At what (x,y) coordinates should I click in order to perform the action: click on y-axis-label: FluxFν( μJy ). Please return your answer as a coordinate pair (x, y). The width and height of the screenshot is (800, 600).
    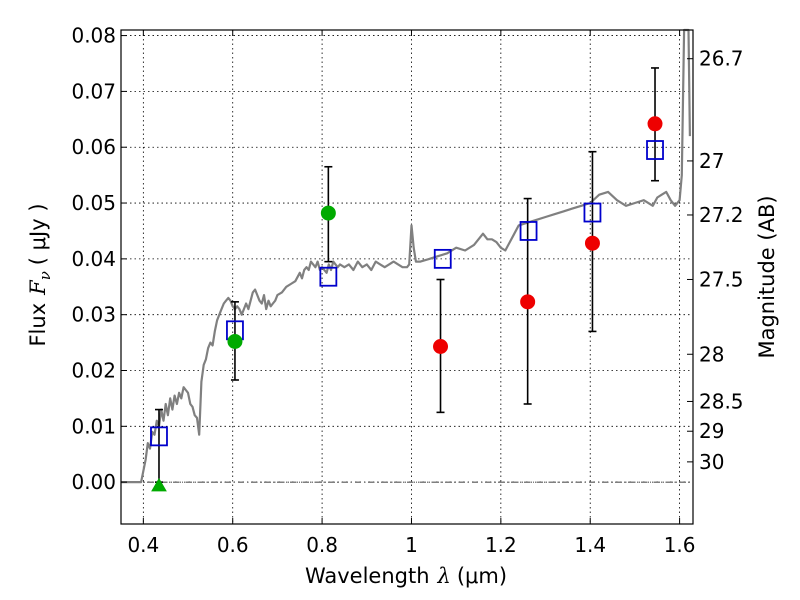
    Looking at the image, I should click on (40, 274).